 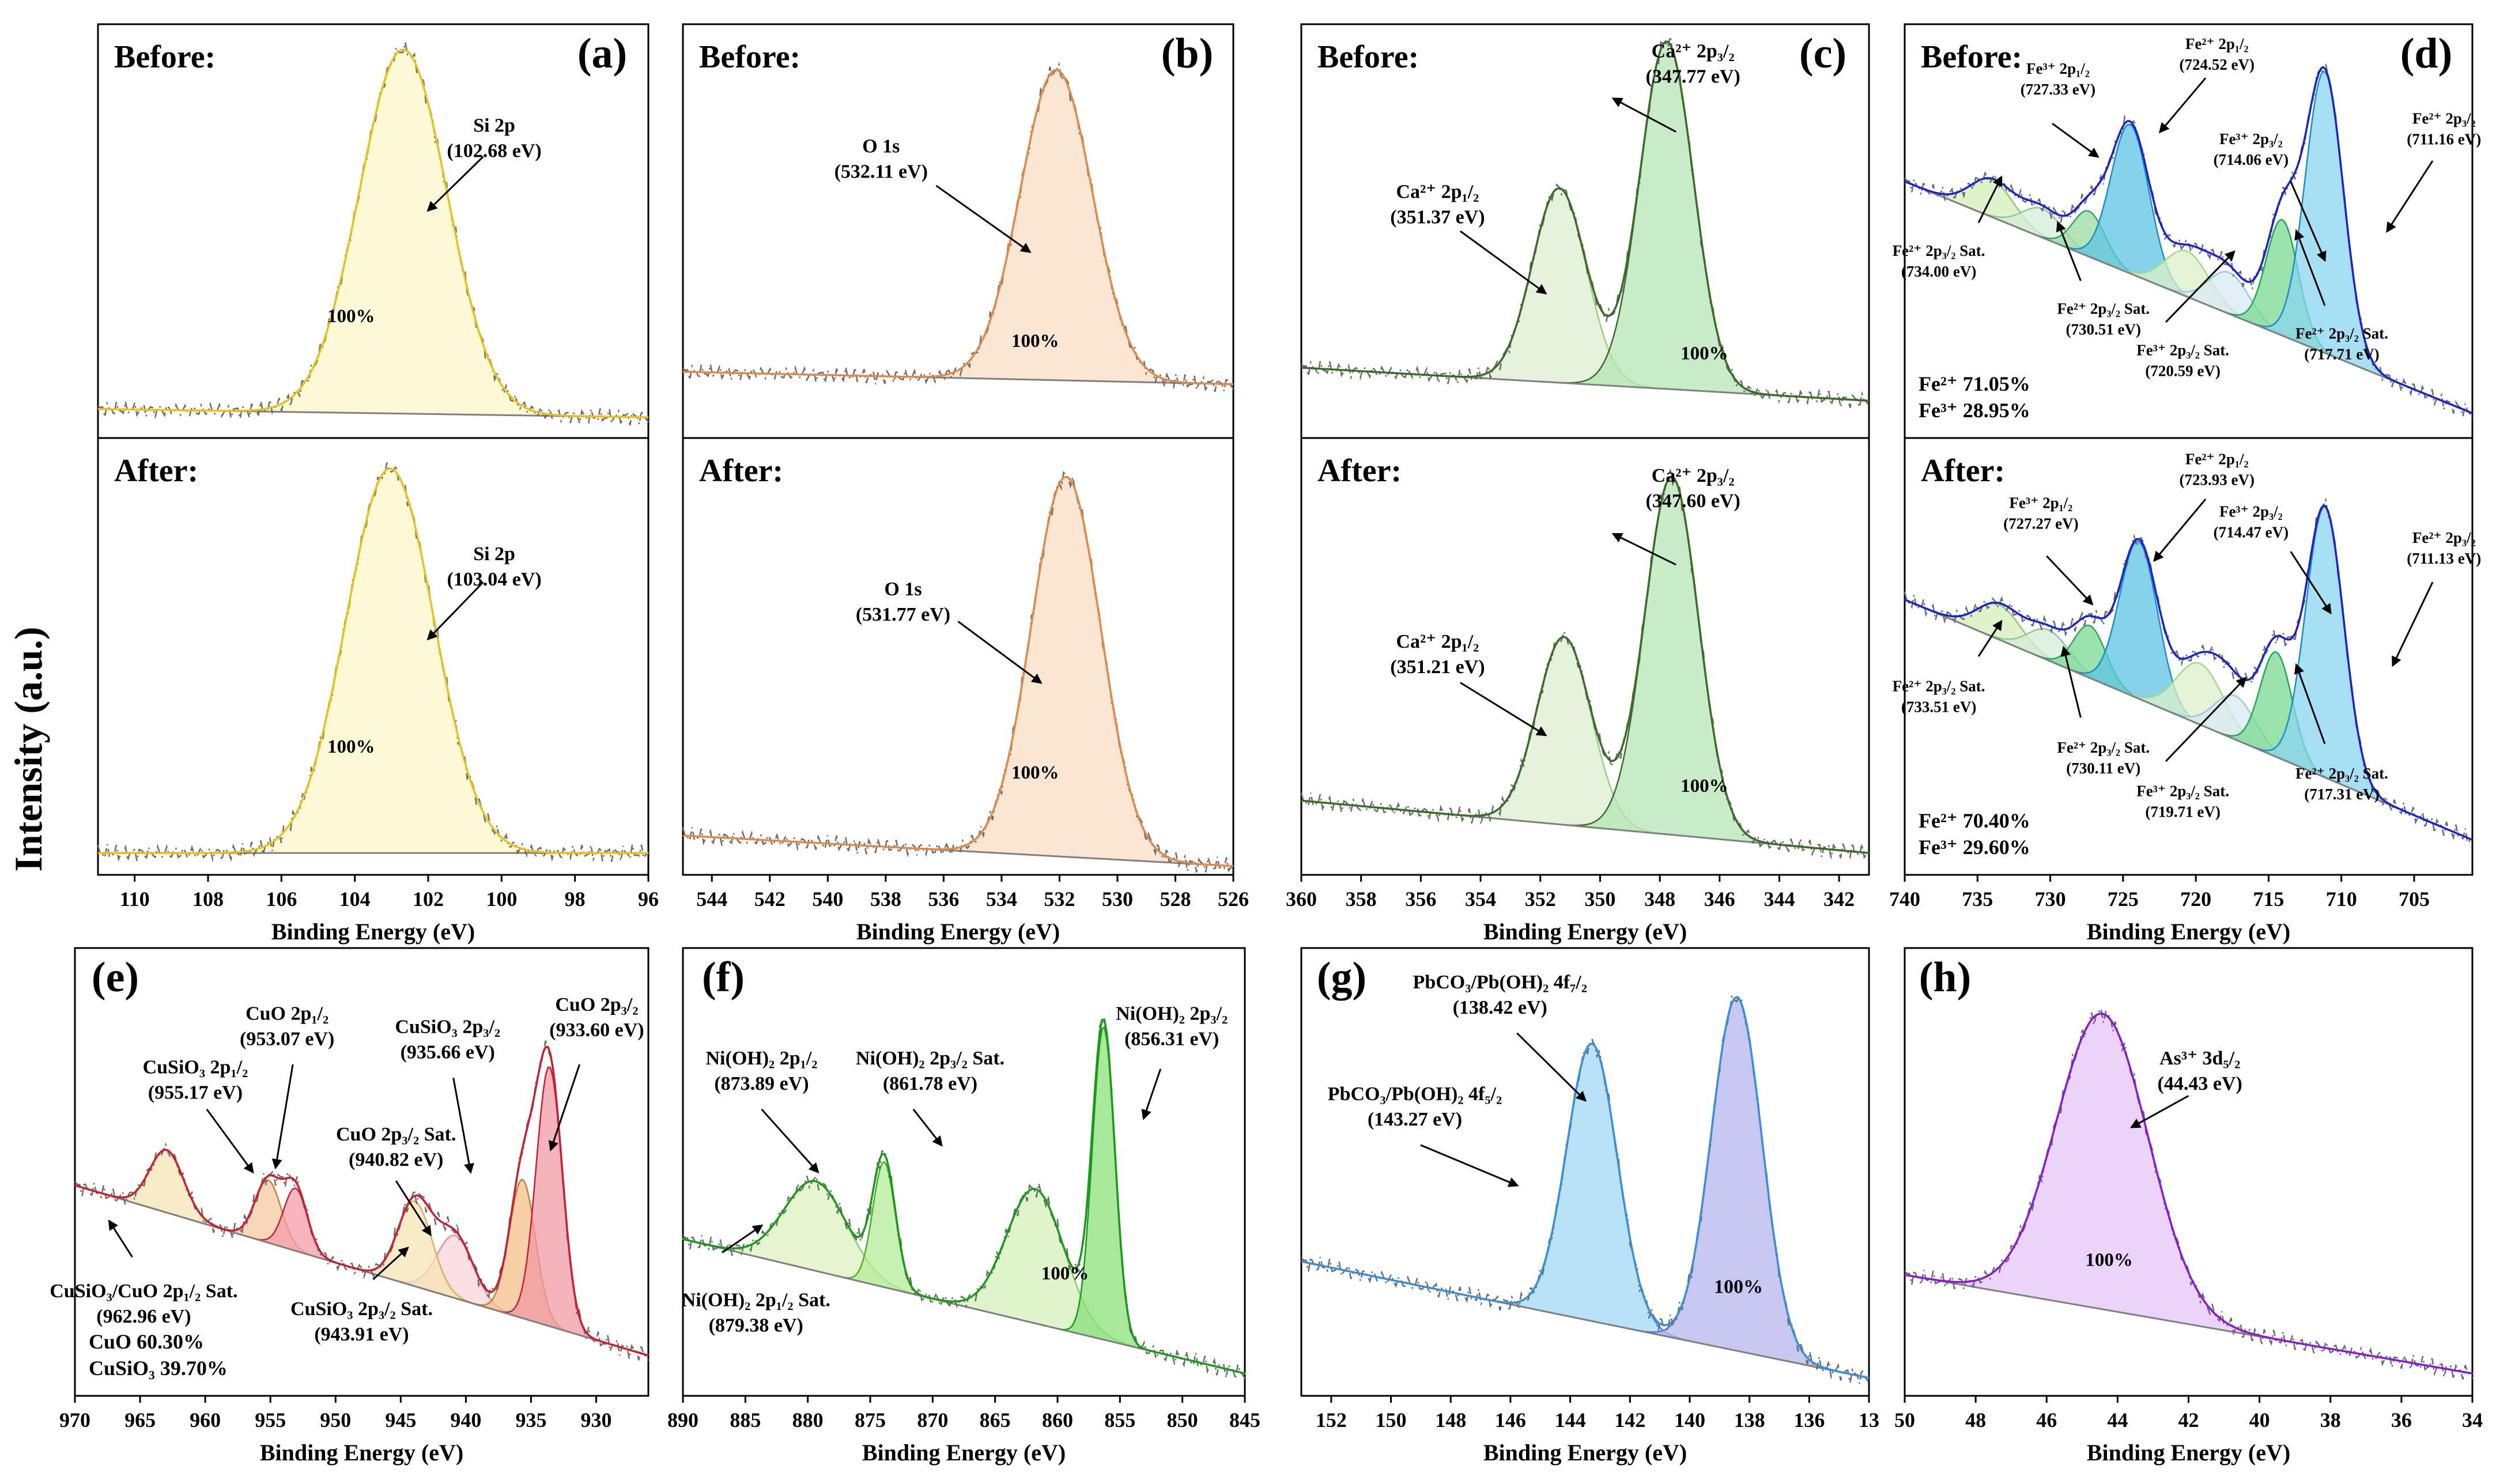 What do you see at coordinates (1939, 250) in the screenshot?
I see `peak-label: Fe²⁺ 2p₃/₂ Sat.` at bounding box center [1939, 250].